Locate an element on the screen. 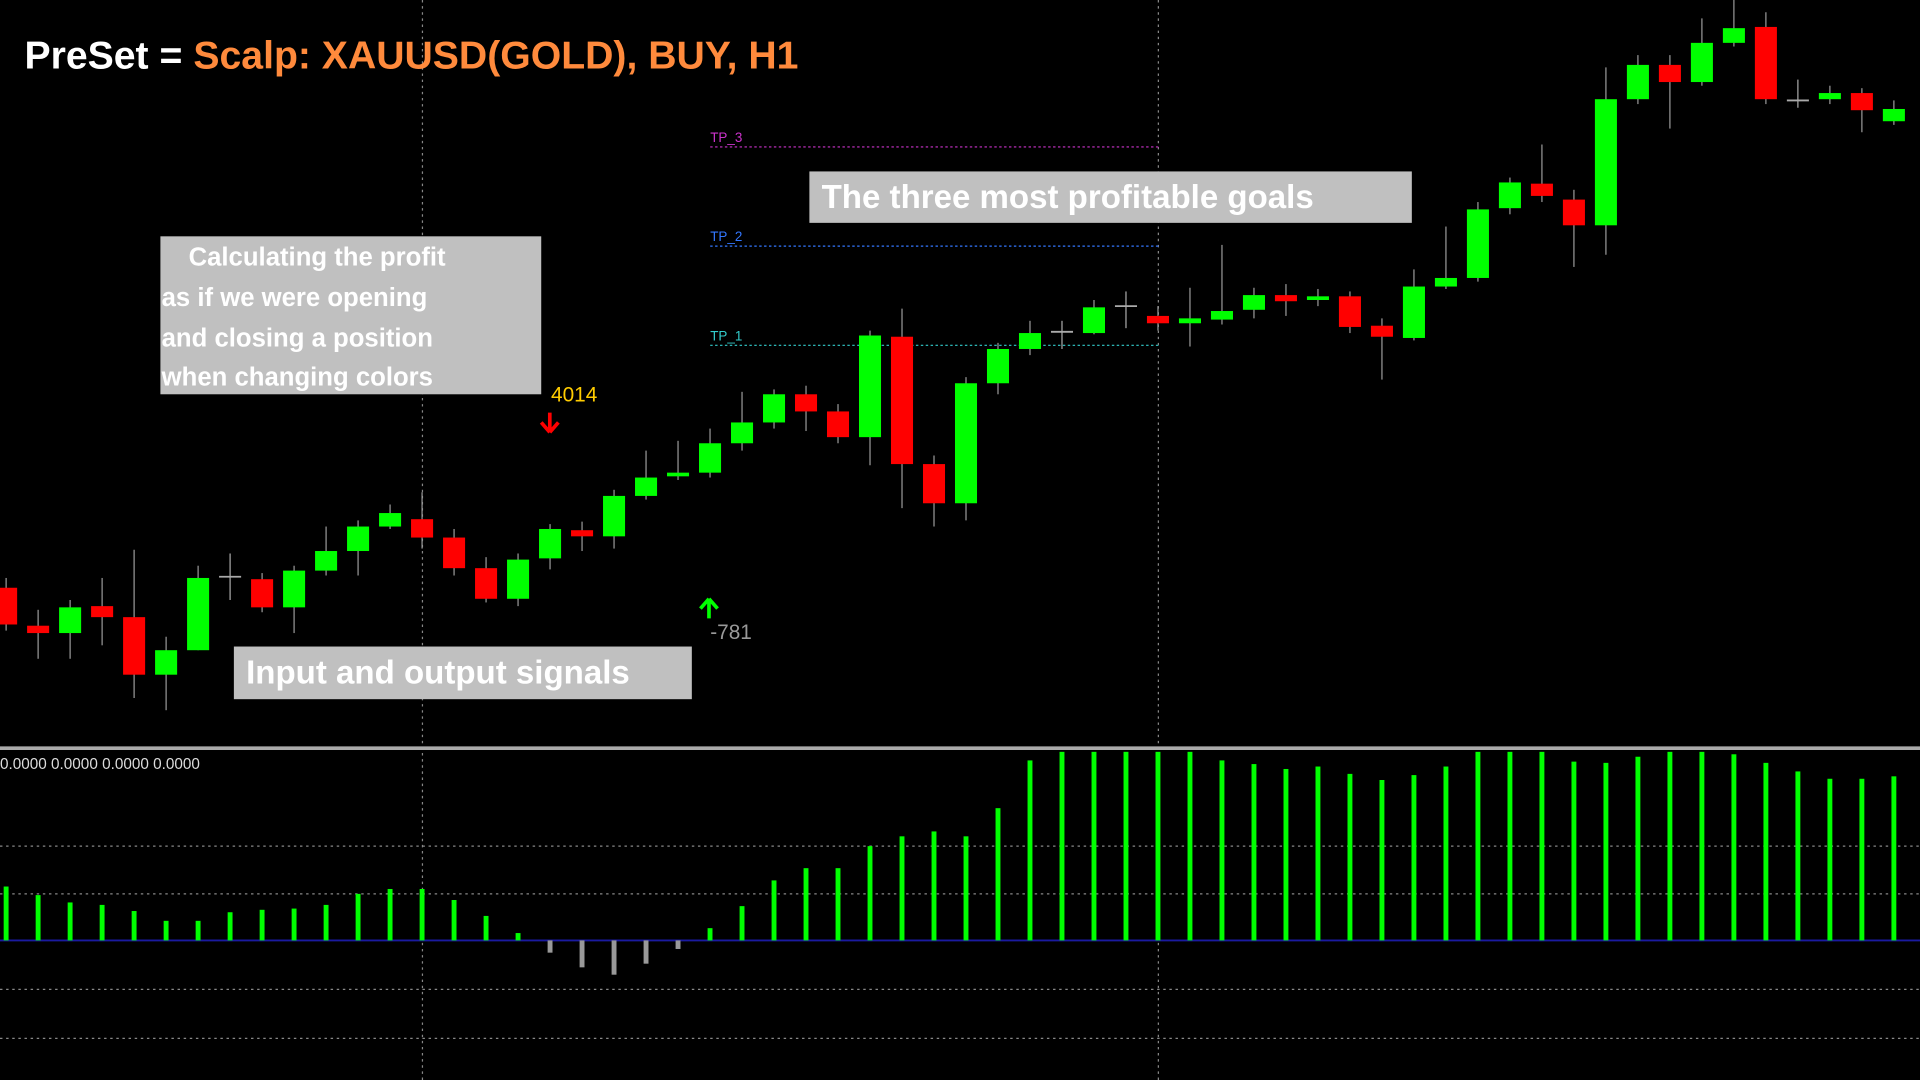 This screenshot has width=1920, height=1080. goals-note: The three most profitable goals is located at coordinates (1068, 197).